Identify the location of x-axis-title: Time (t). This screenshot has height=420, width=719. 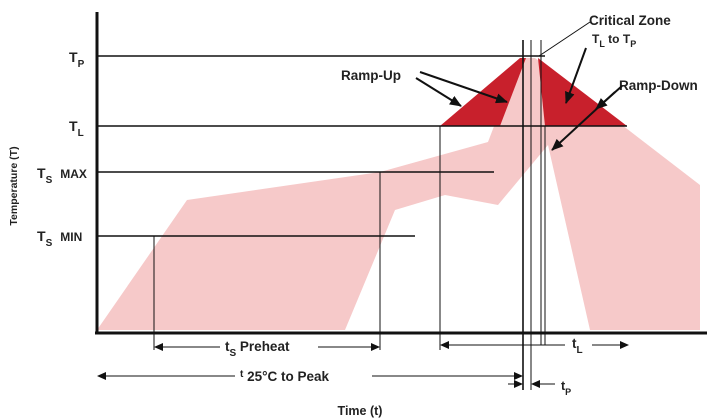
(360, 411).